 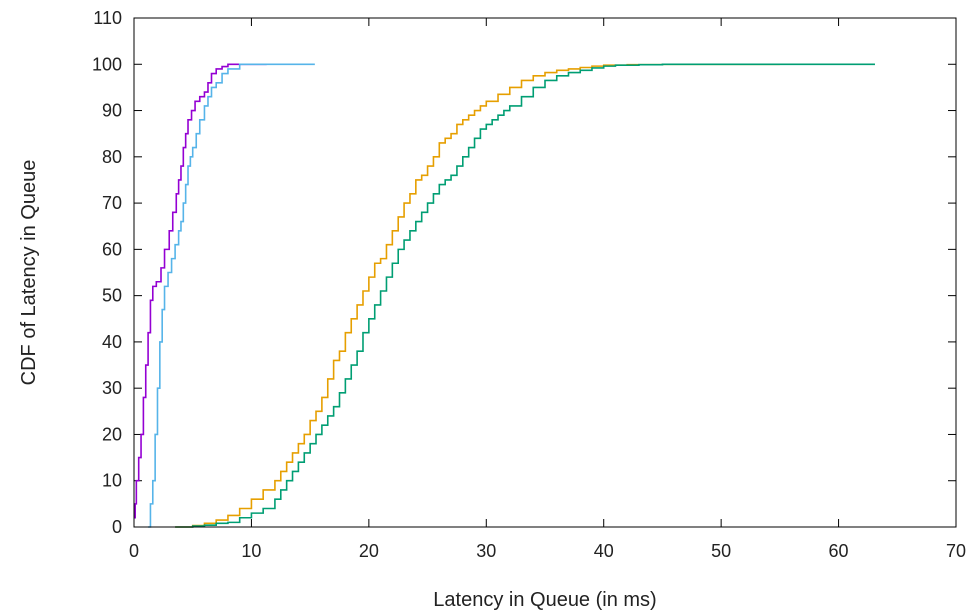 What do you see at coordinates (112, 296) in the screenshot?
I see `y-tick-label: 50` at bounding box center [112, 296].